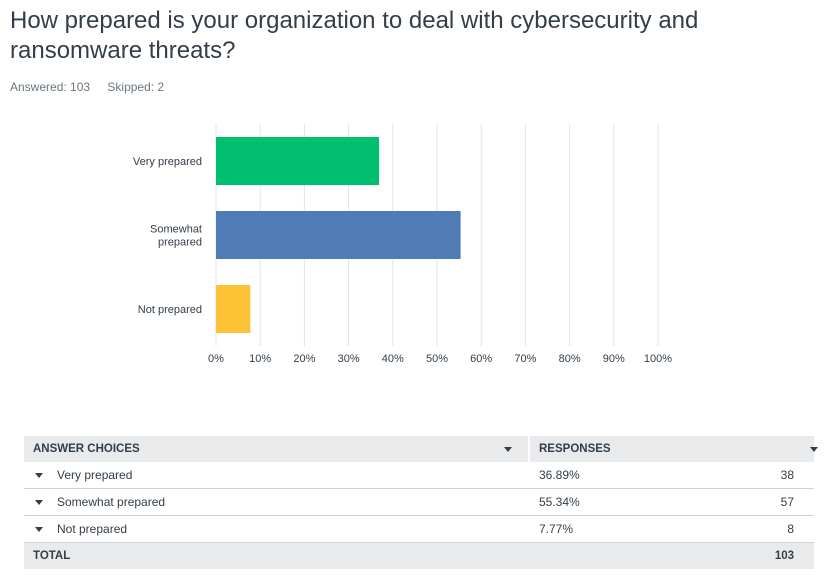 The height and width of the screenshot is (586, 829). What do you see at coordinates (481, 359) in the screenshot?
I see `x-tick-label: 60%` at bounding box center [481, 359].